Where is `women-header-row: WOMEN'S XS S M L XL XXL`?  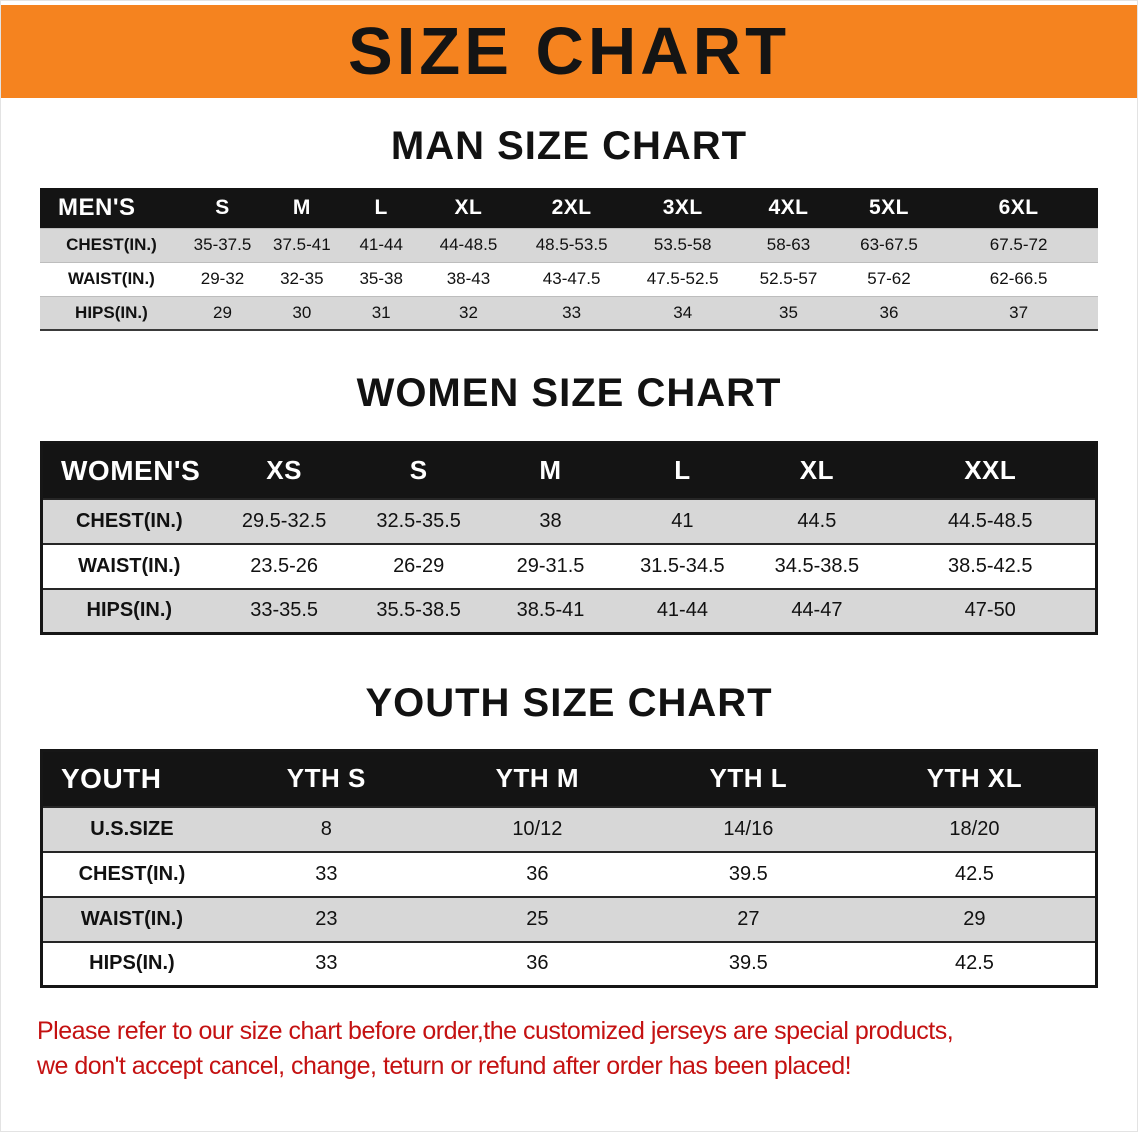
women-header-row: WOMEN'S XS S M L XL XXL is located at coordinates (569, 470).